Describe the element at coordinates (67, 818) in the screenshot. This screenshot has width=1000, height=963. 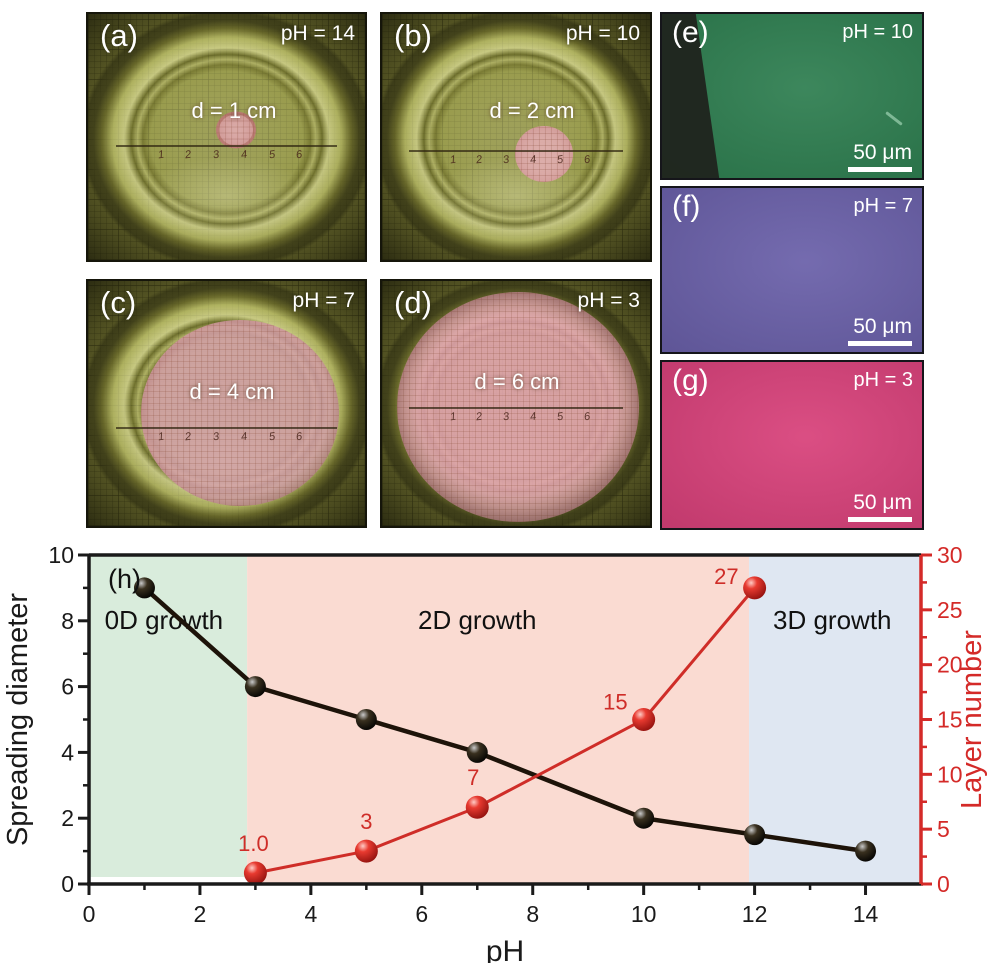
I see `y-left-tick-label: 2` at that location.